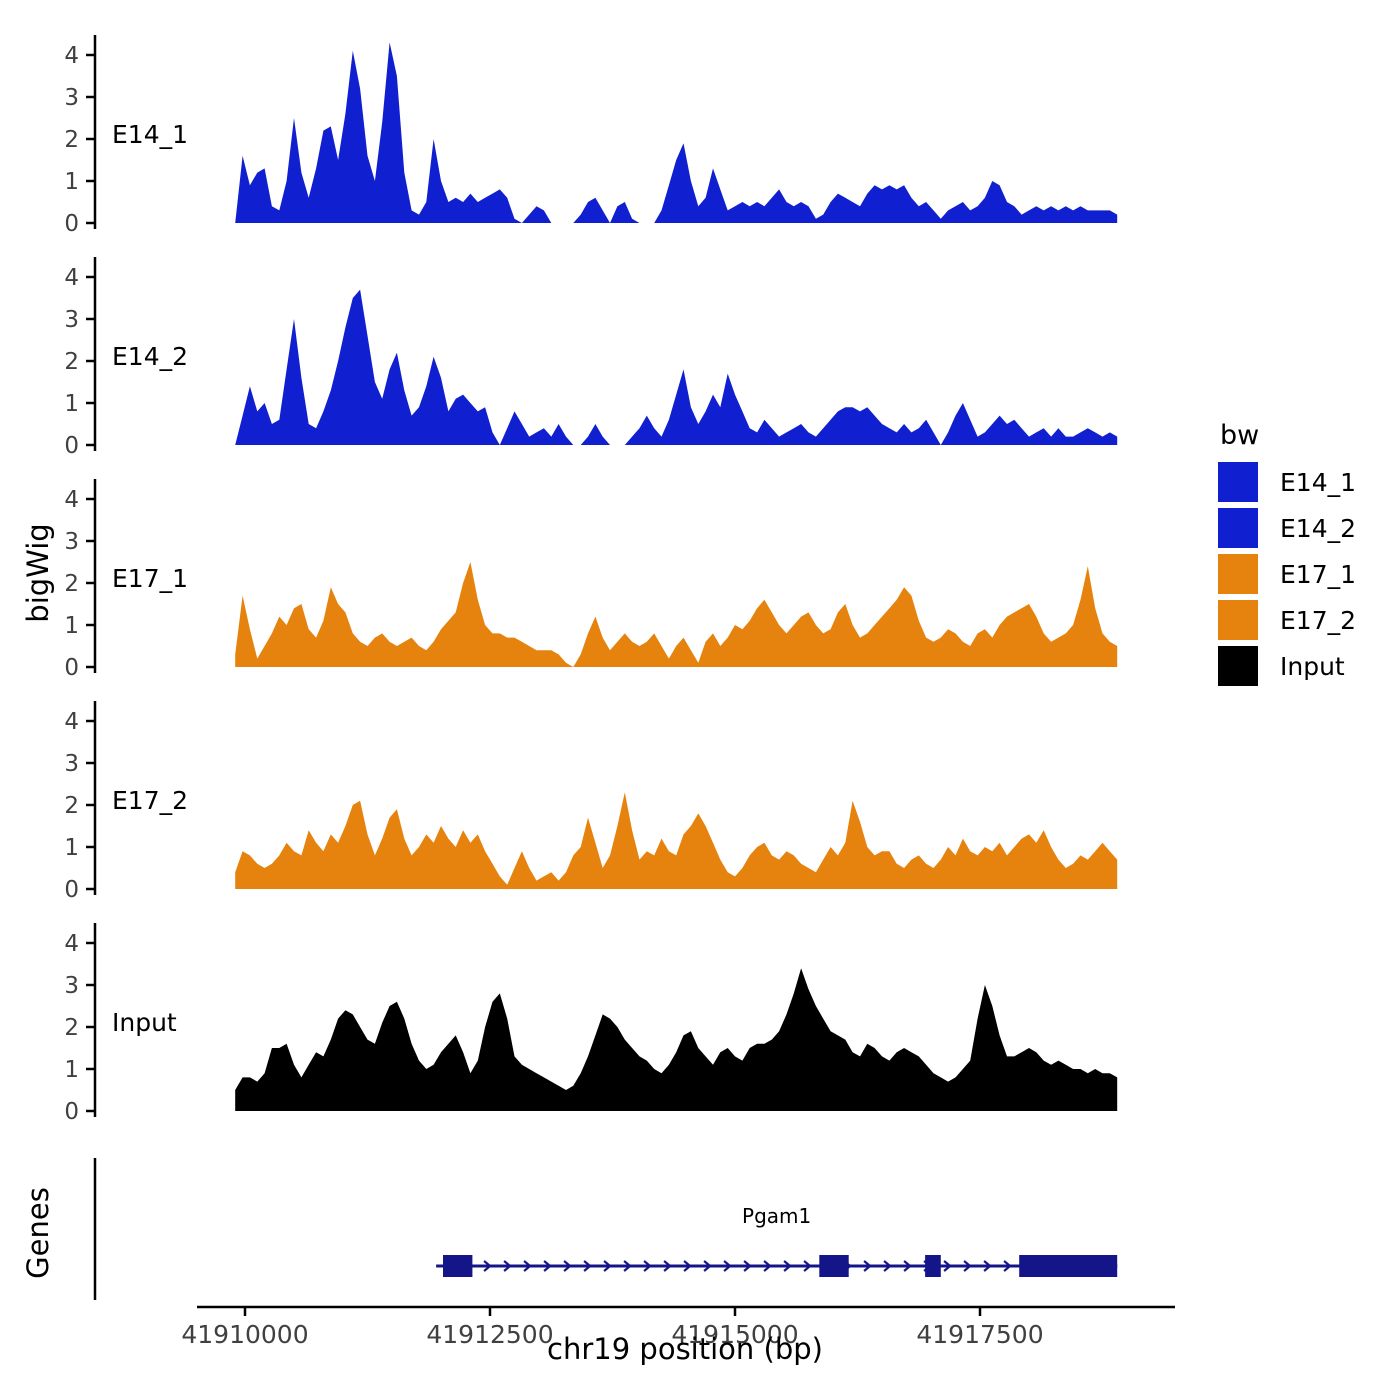 This screenshot has width=1400, height=1400. I want to click on x-axis-title: chr19 position (bp), so click(685, 1349).